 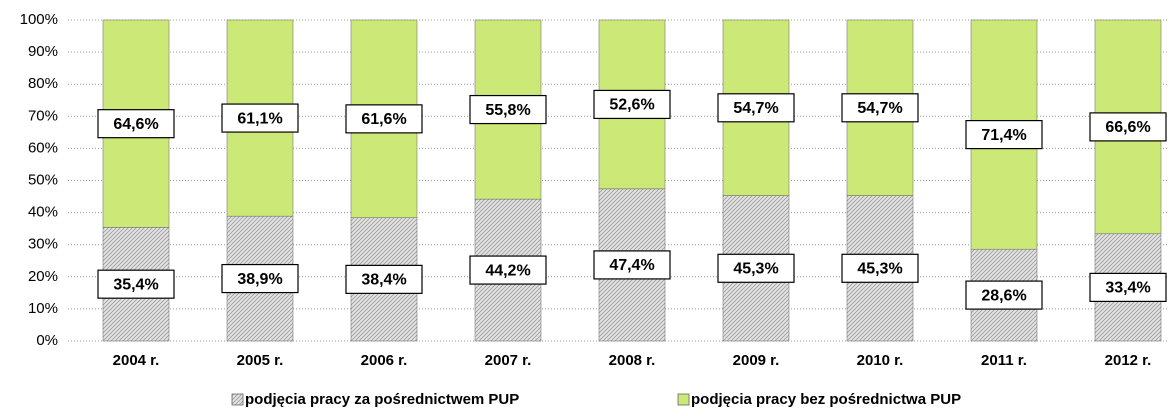 I want to click on data-label: 38,4%, so click(x=383, y=280).